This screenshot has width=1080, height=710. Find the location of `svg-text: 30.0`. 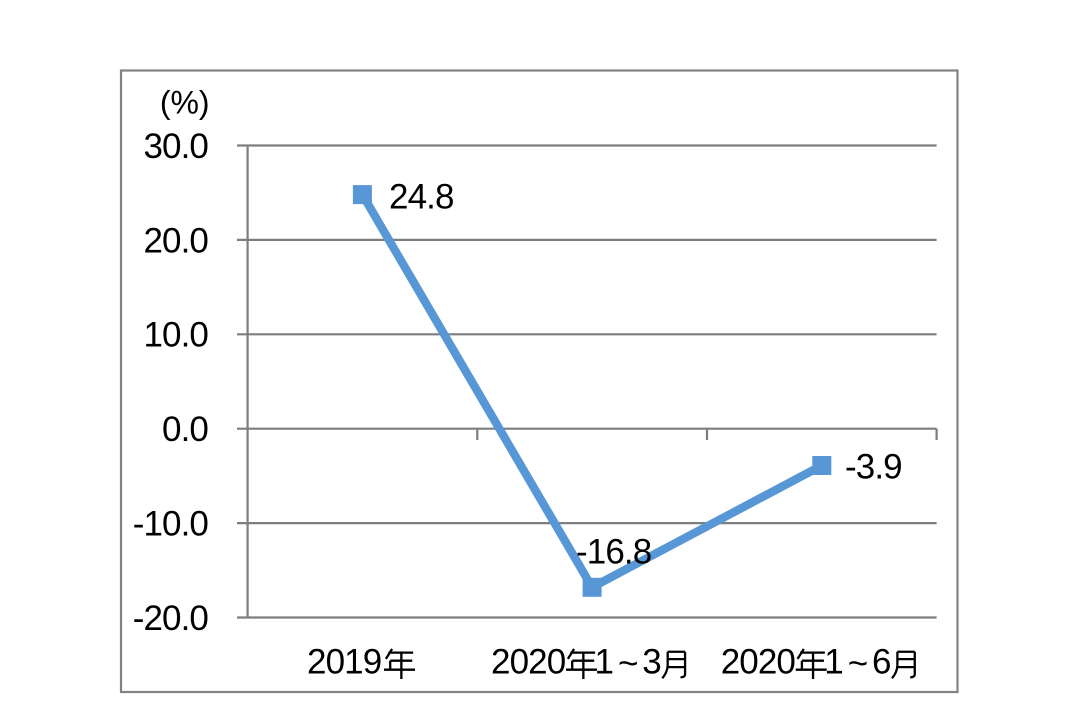

svg-text: 30.0 is located at coordinates (175, 146).